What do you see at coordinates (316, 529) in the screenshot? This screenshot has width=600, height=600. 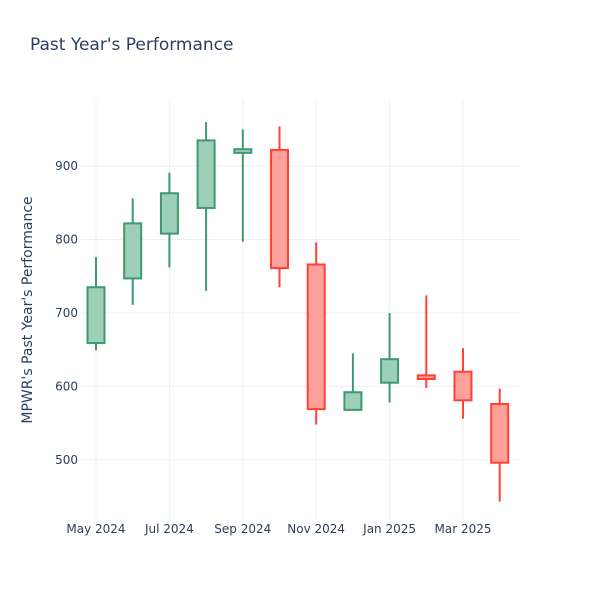 I see `x-tick-label: Nov 2024` at bounding box center [316, 529].